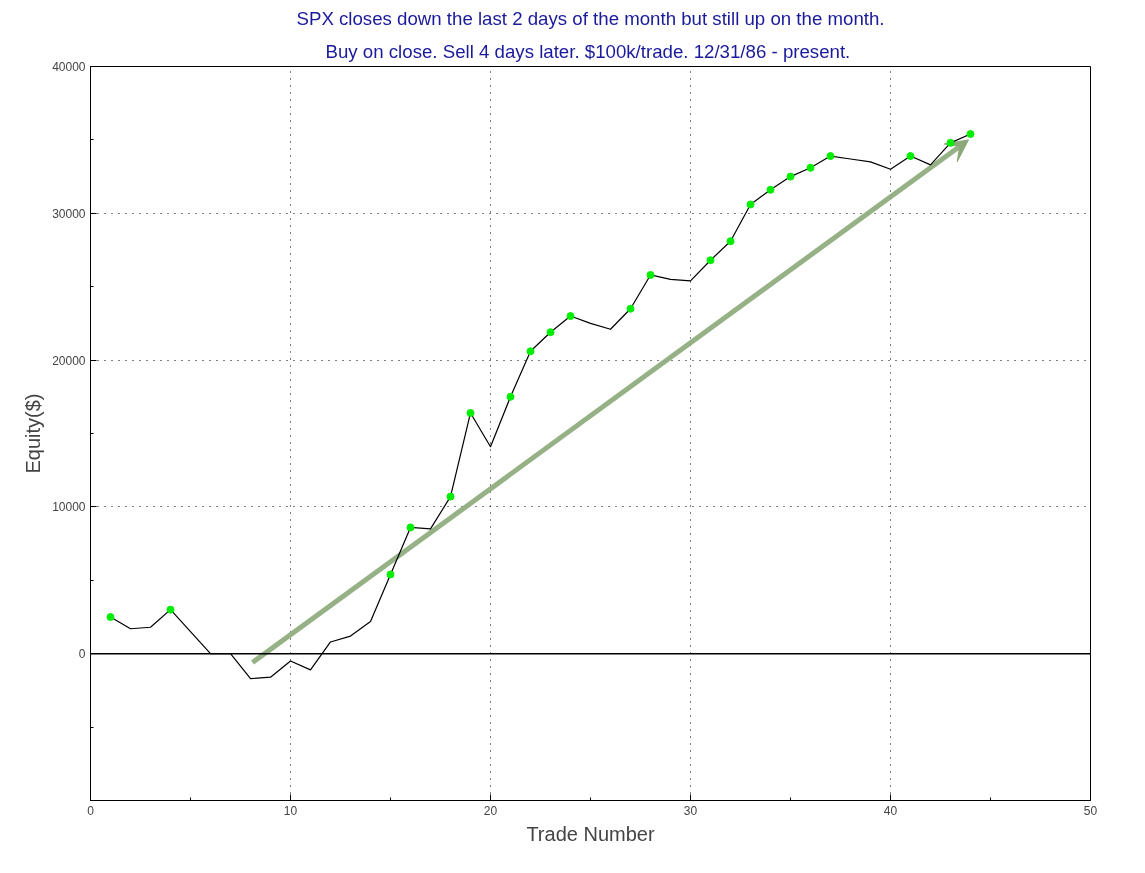  I want to click on y-tick-label: 0, so click(82, 654).